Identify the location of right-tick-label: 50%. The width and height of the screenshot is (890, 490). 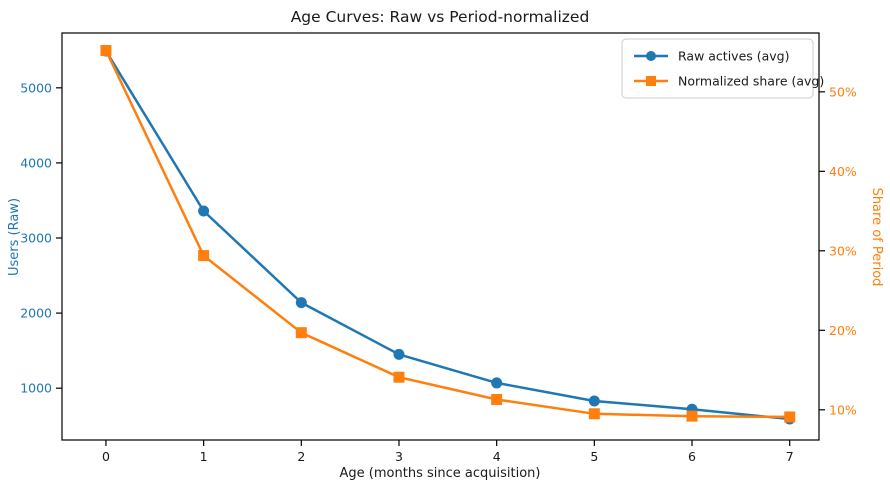
(843, 91).